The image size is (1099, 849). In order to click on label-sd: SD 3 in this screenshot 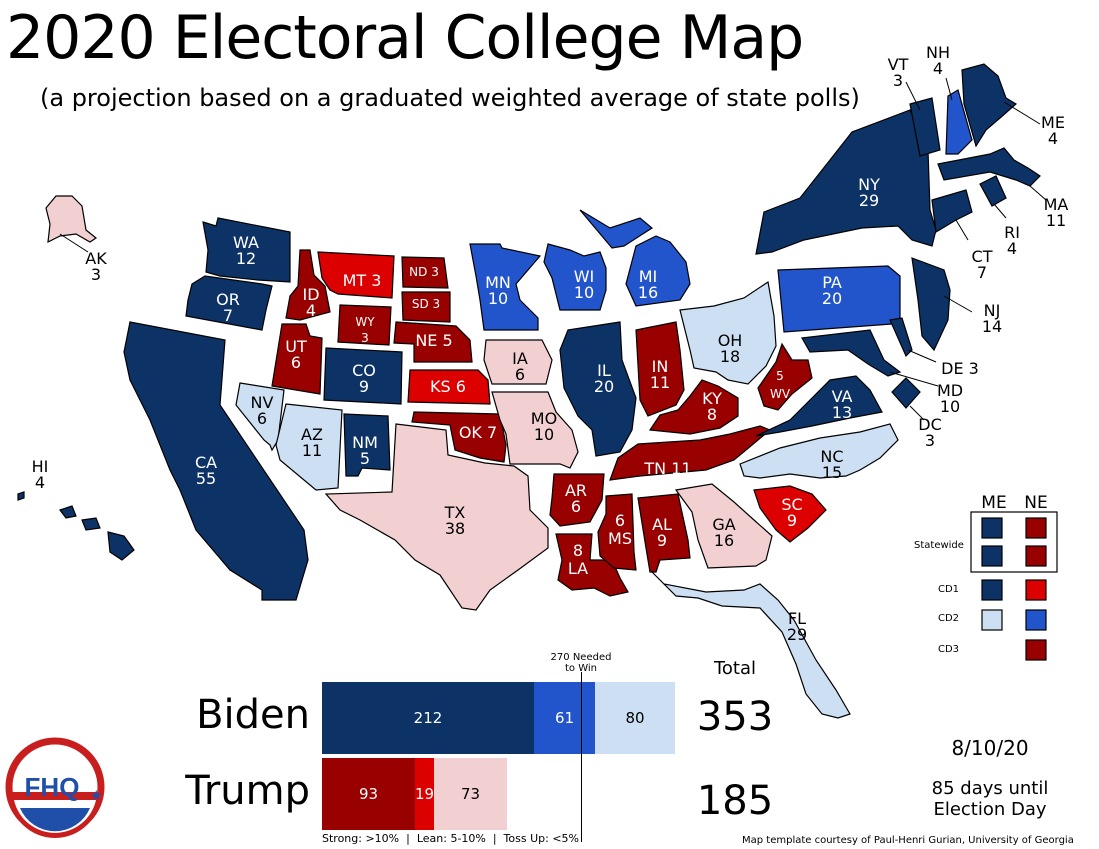, I will do `click(426, 304)`.